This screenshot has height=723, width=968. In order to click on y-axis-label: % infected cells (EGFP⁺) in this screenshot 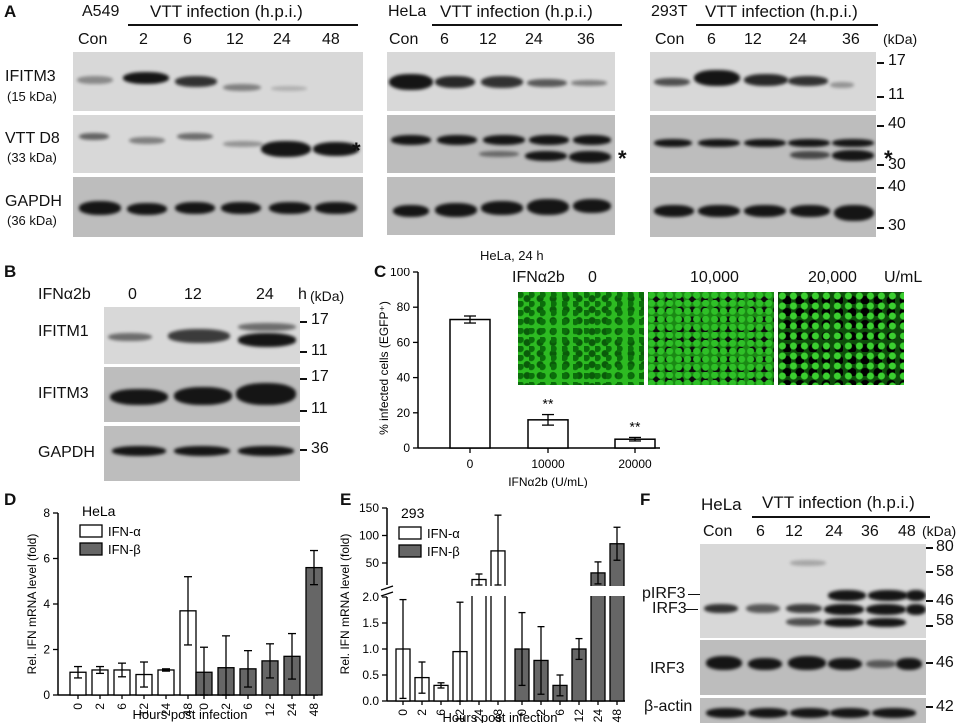, I will do `click(384, 368)`.